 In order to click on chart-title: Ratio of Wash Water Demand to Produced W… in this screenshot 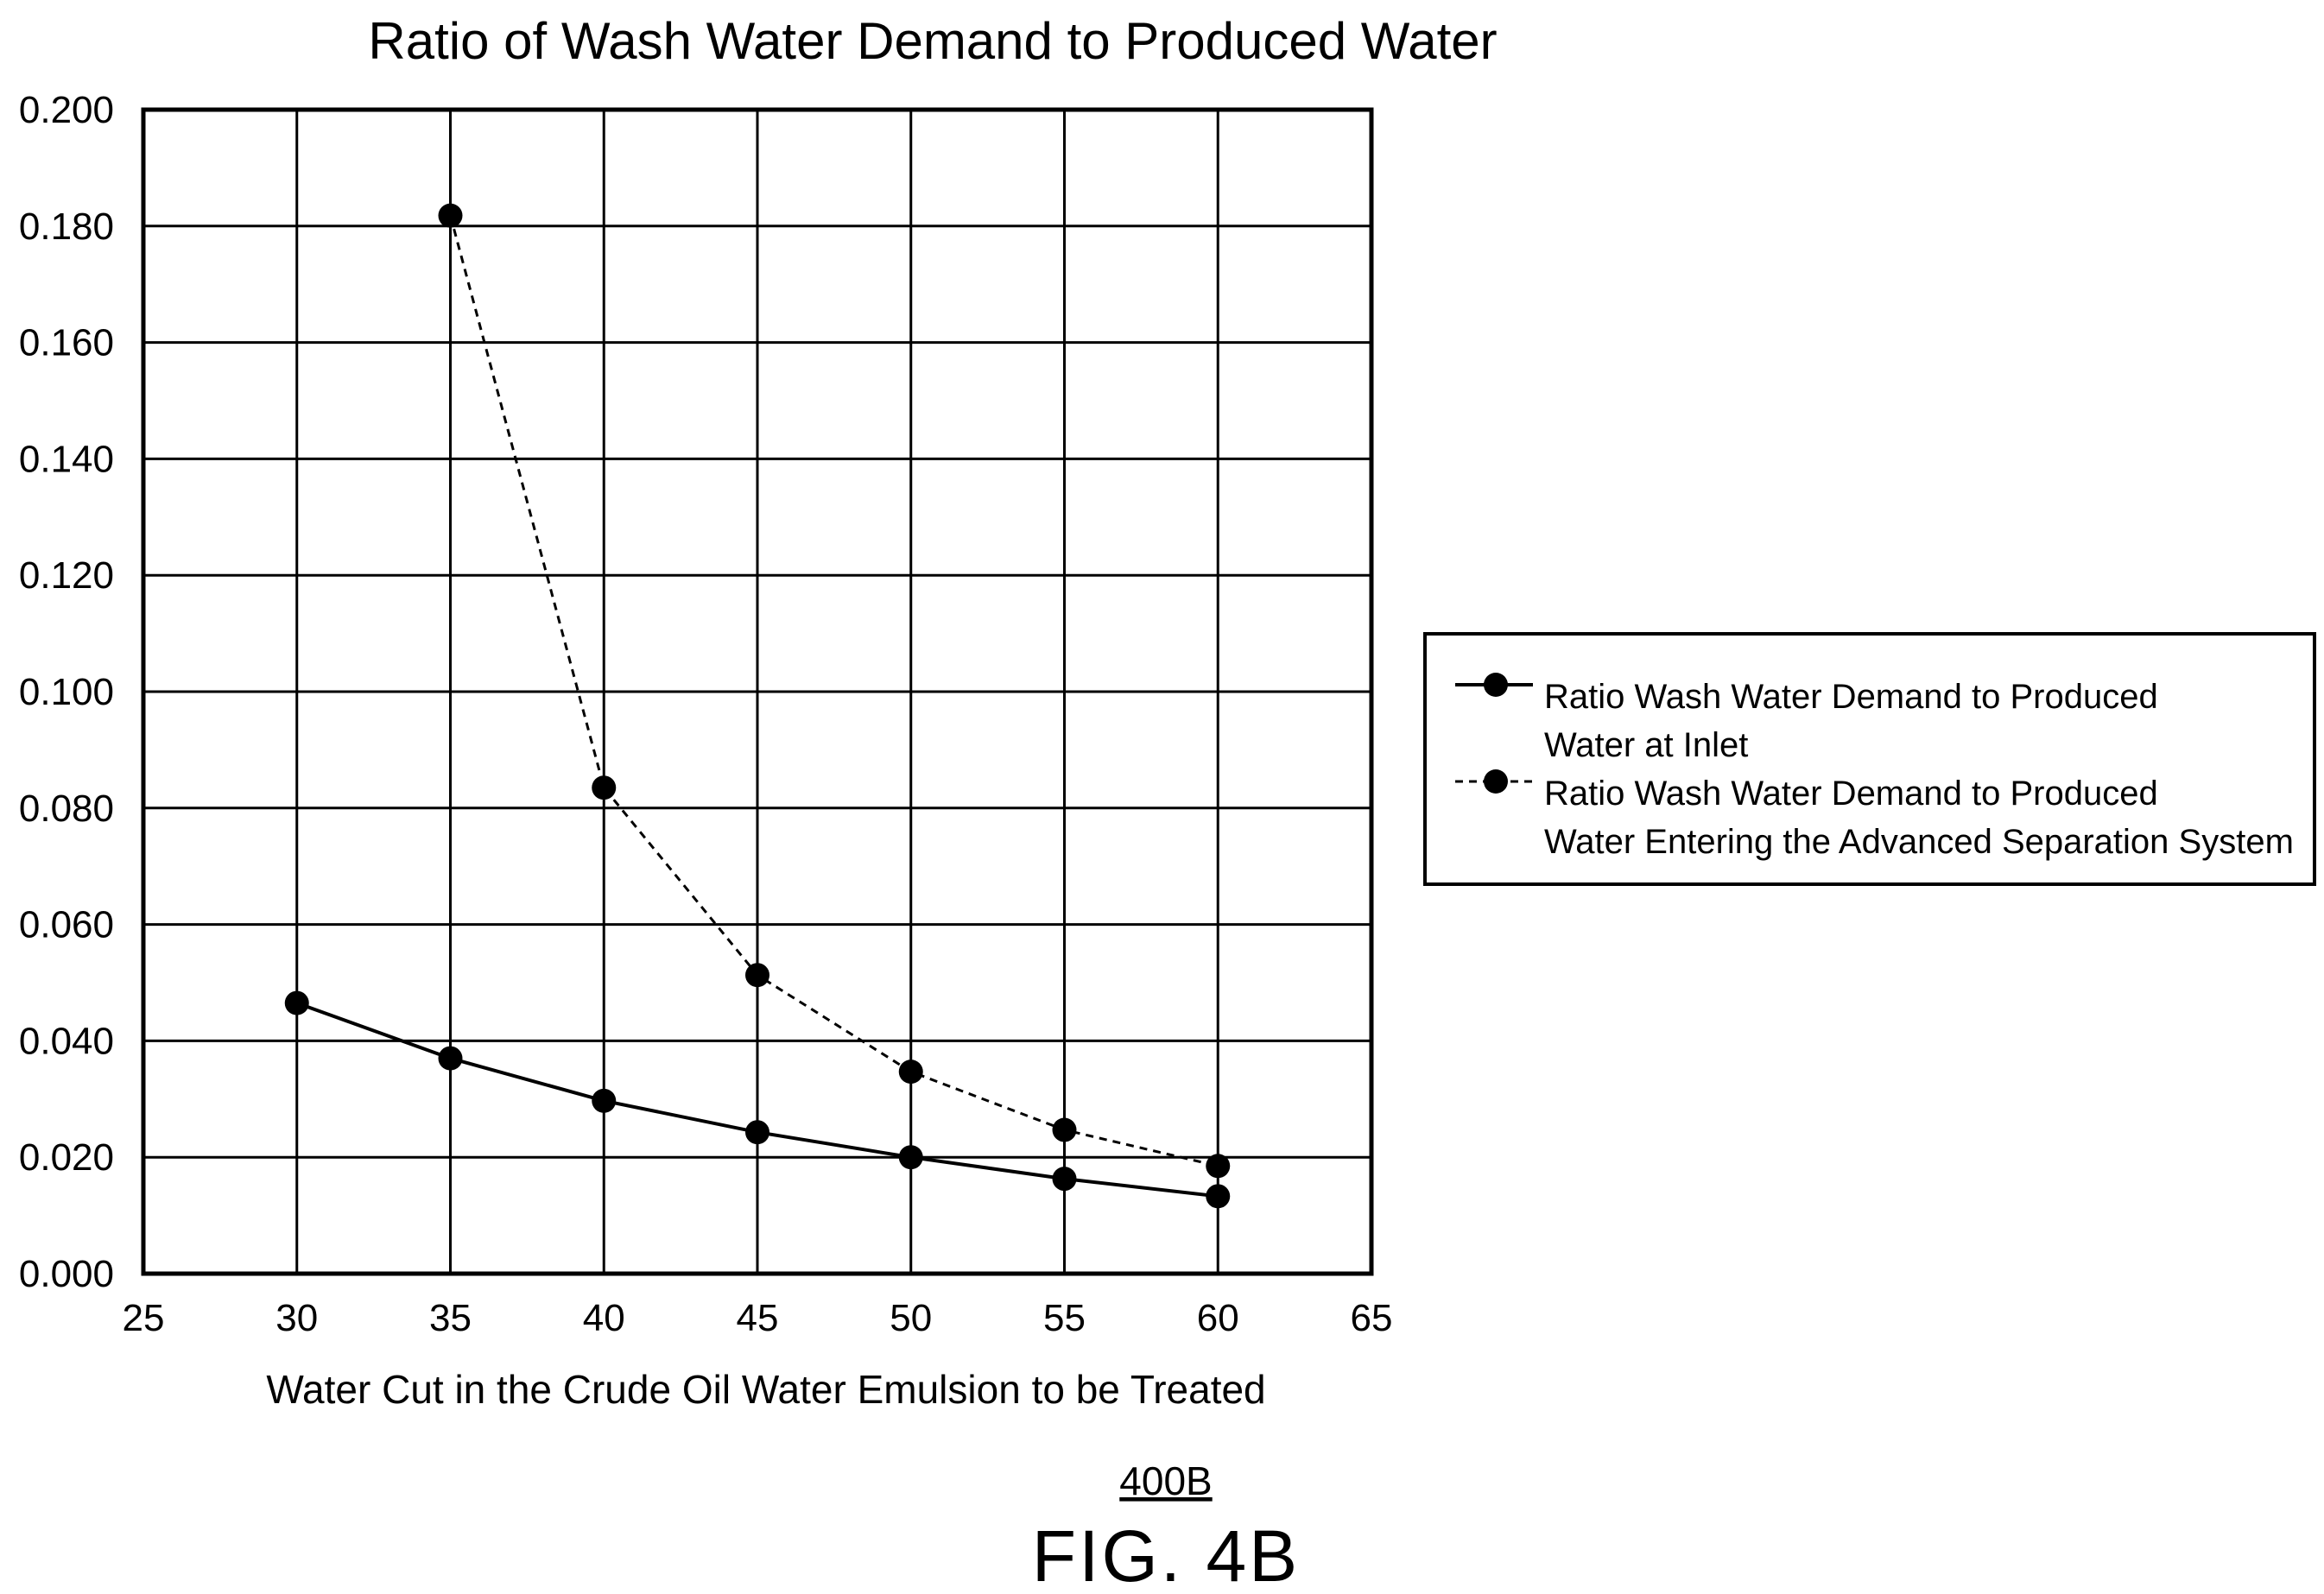, I will do `click(932, 41)`.